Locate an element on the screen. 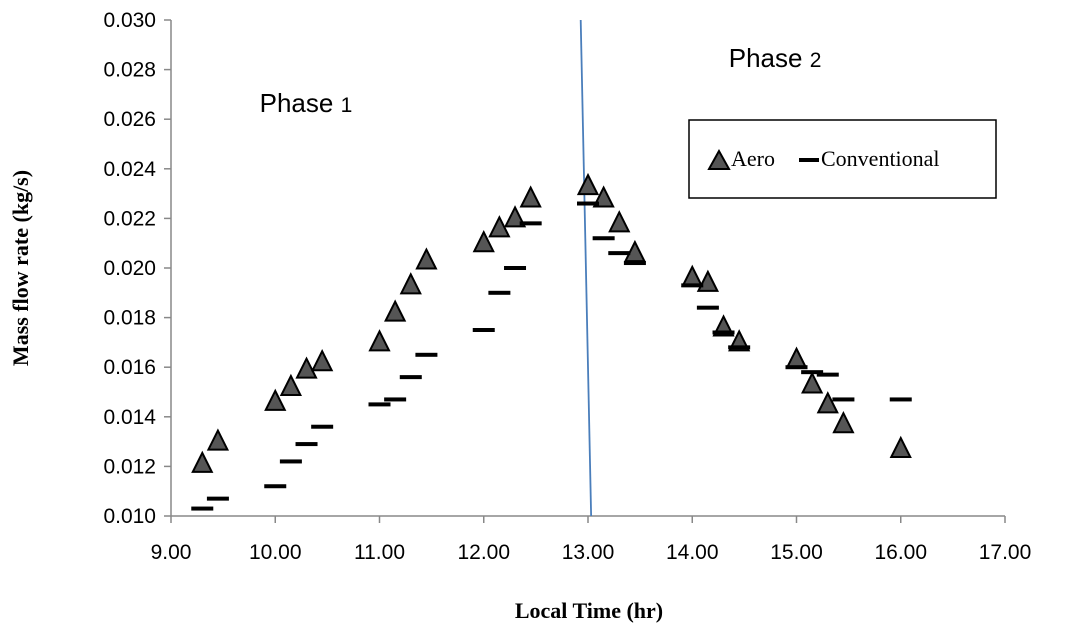 The width and height of the screenshot is (1067, 628). legend-label-aero: Aero is located at coordinates (753, 158).